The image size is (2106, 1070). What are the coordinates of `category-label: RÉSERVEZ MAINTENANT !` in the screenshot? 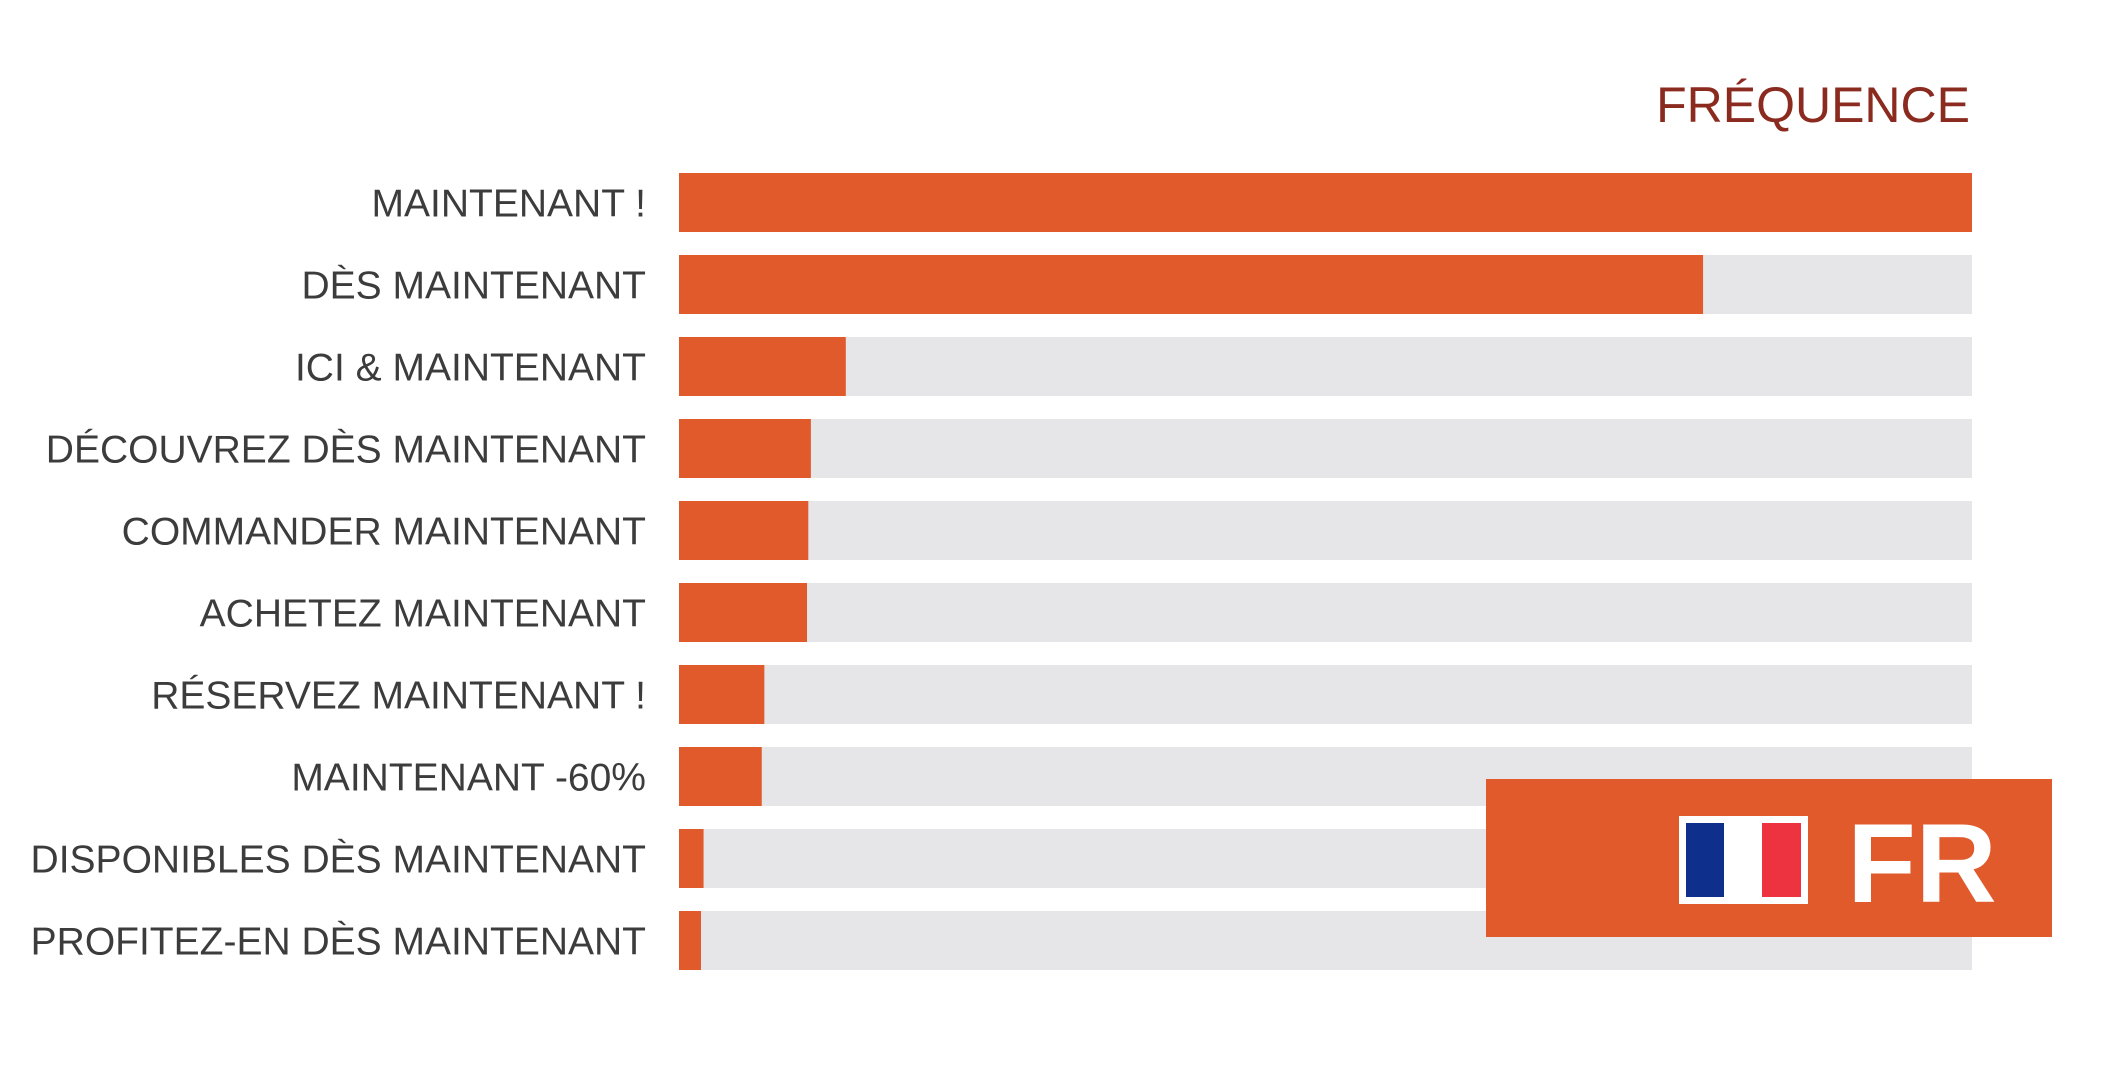 It's located at (398, 696).